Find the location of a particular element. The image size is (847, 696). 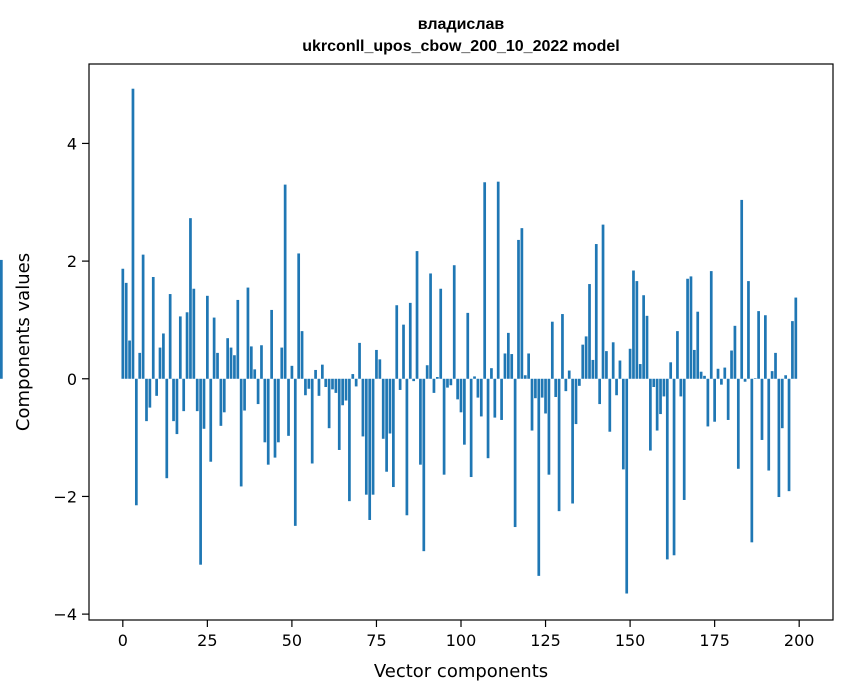

y-tick-label: 4 is located at coordinates (72, 143).